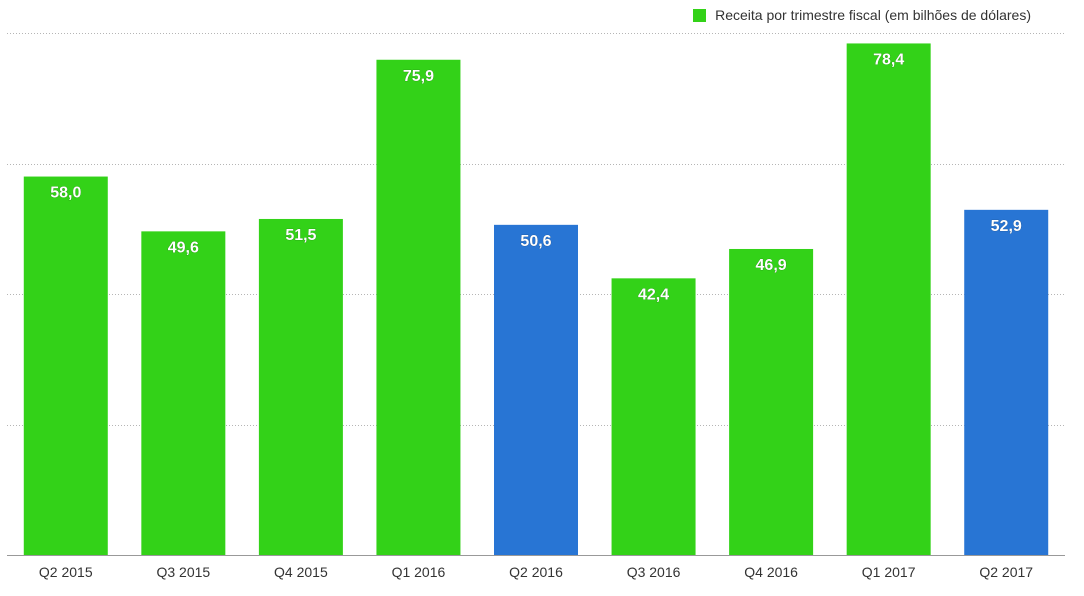  I want to click on bar-q1-2016, so click(418, 307).